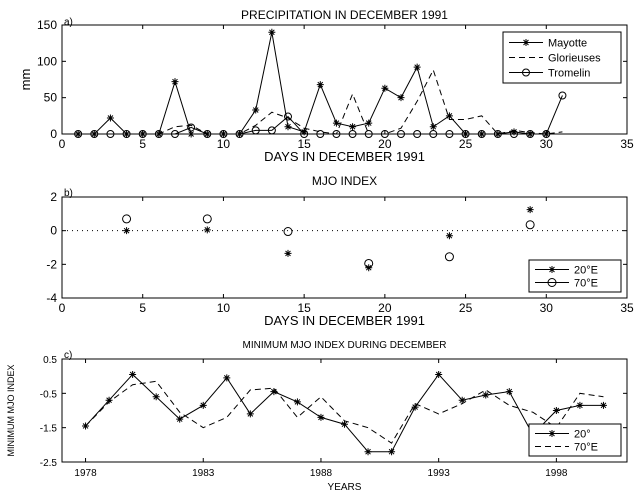 The image size is (643, 495). I want to click on x-tick-label: 1983, so click(203, 473).